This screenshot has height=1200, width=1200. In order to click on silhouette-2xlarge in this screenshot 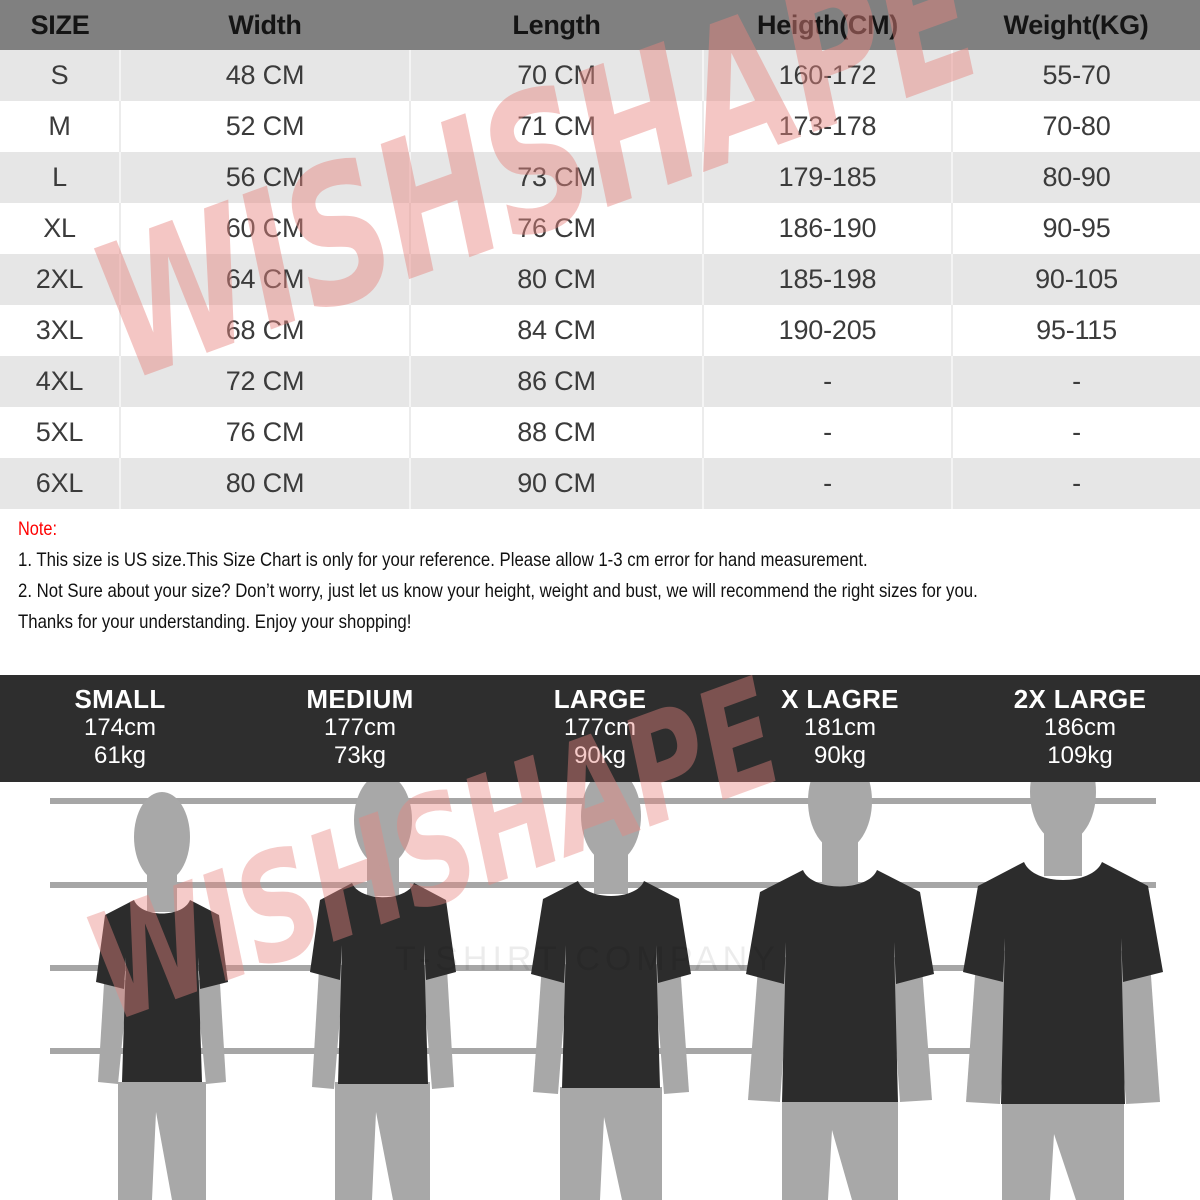, I will do `click(1063, 991)`.